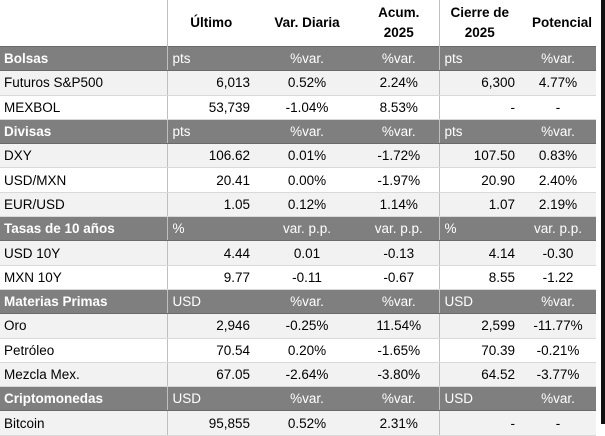 Image resolution: width=605 pixels, height=436 pixels. Describe the element at coordinates (83, 301) in the screenshot. I see `section-title: Materias Primas` at that location.